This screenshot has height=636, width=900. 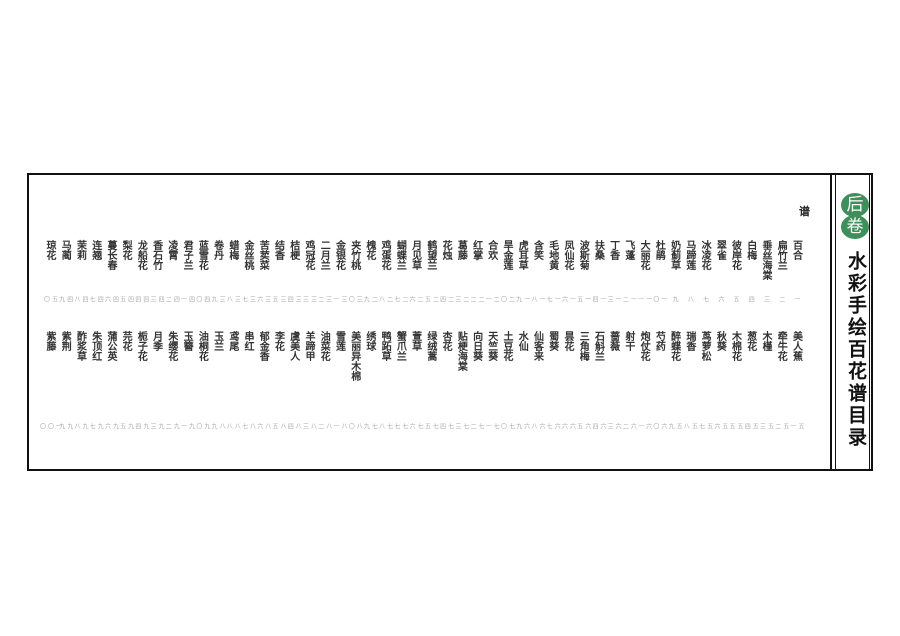 What do you see at coordinates (415, 271) in the screenshot?
I see `toc-entry: 月见草 二六` at bounding box center [415, 271].